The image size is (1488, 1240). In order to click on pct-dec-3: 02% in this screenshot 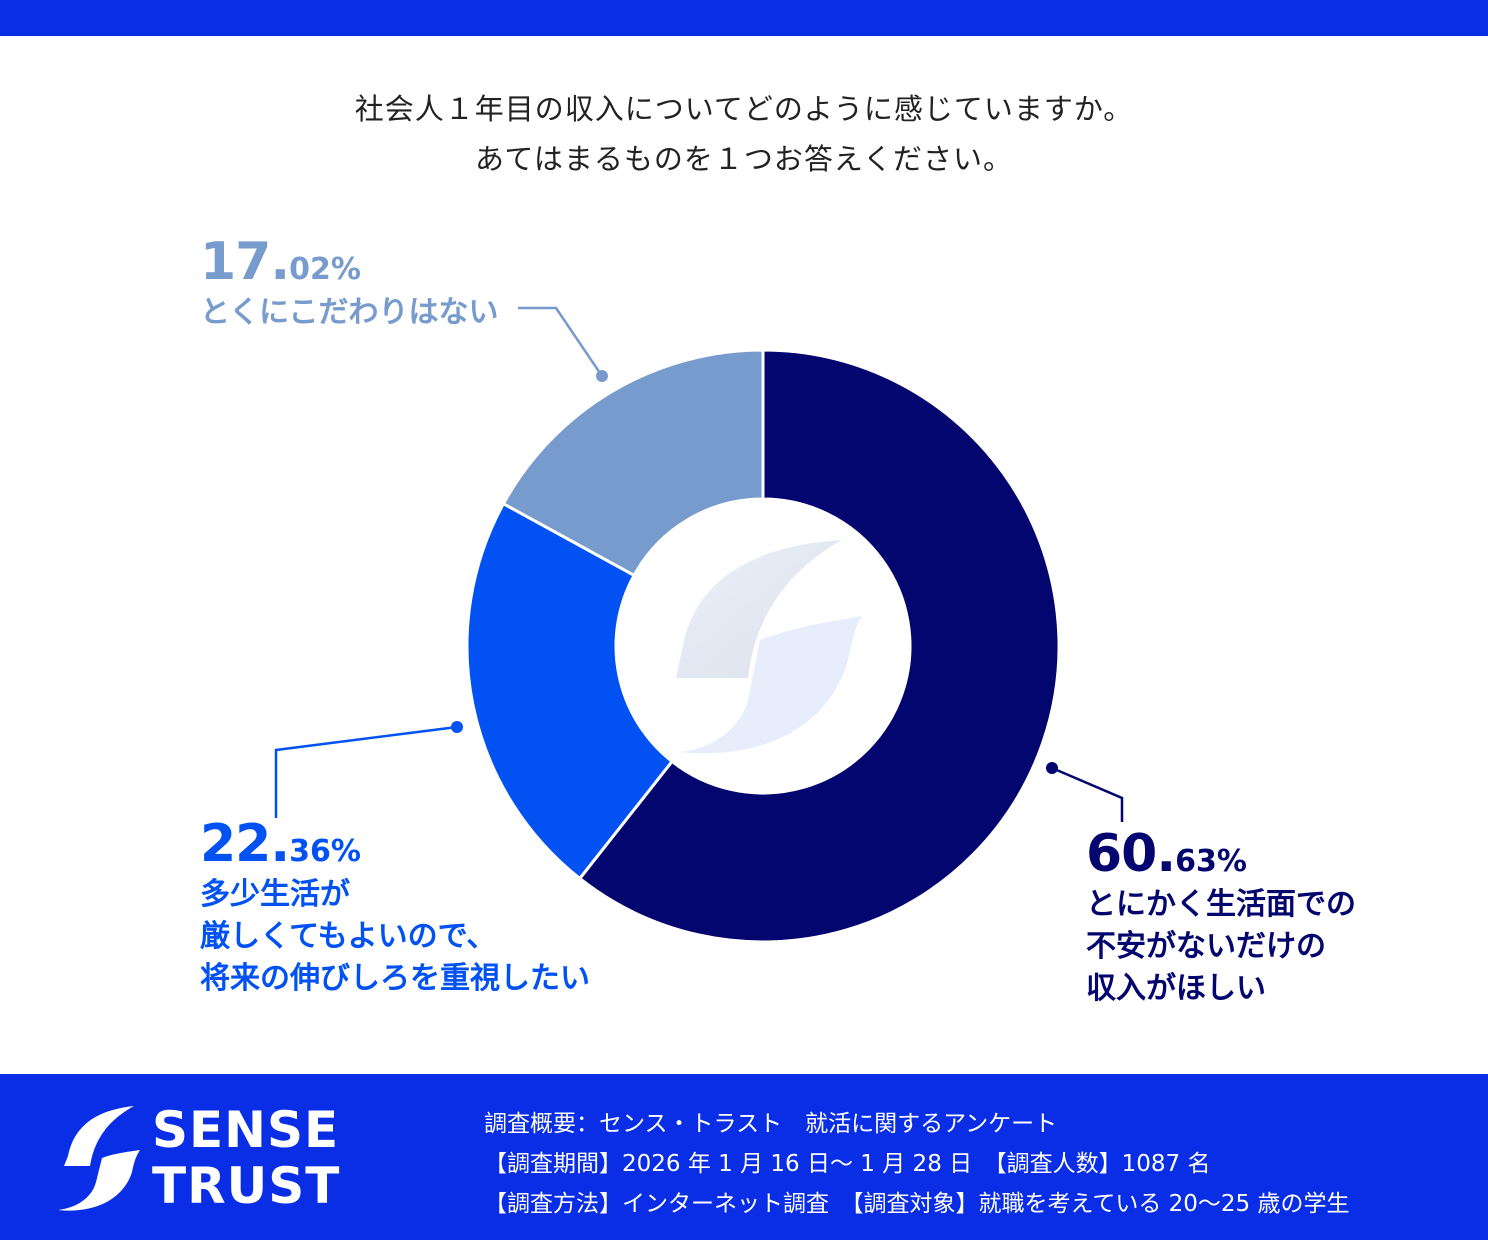, I will do `click(325, 269)`.